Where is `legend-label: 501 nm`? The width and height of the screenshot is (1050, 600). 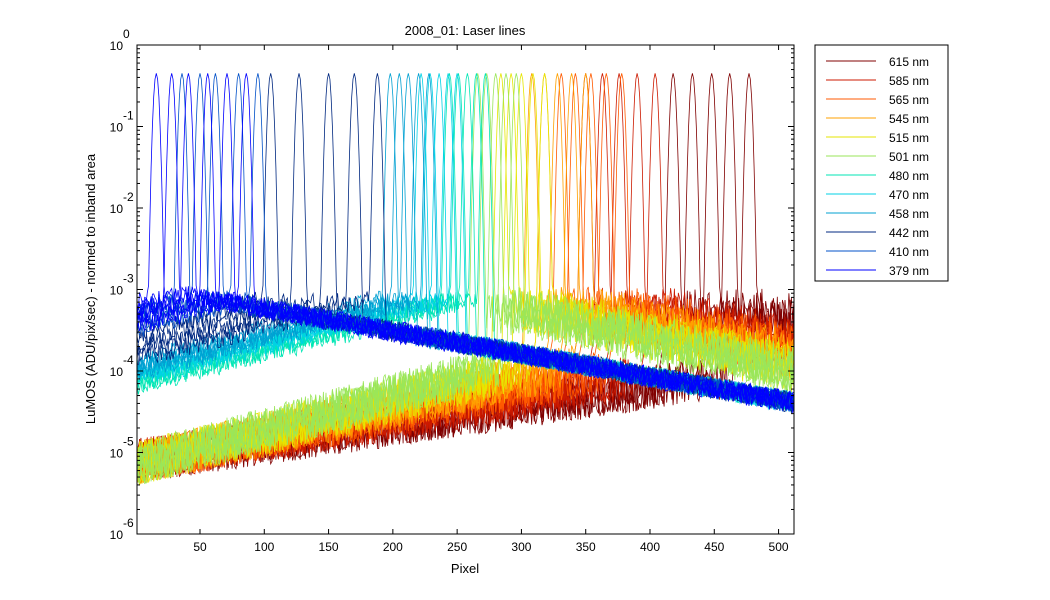 legend-label: 501 nm is located at coordinates (909, 157).